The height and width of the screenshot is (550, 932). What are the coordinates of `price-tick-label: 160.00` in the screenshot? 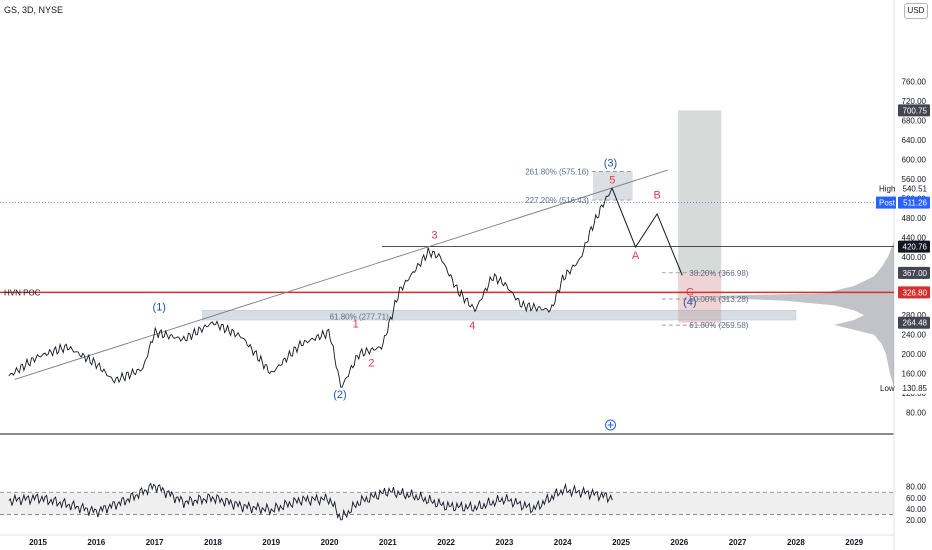 It's located at (914, 374).